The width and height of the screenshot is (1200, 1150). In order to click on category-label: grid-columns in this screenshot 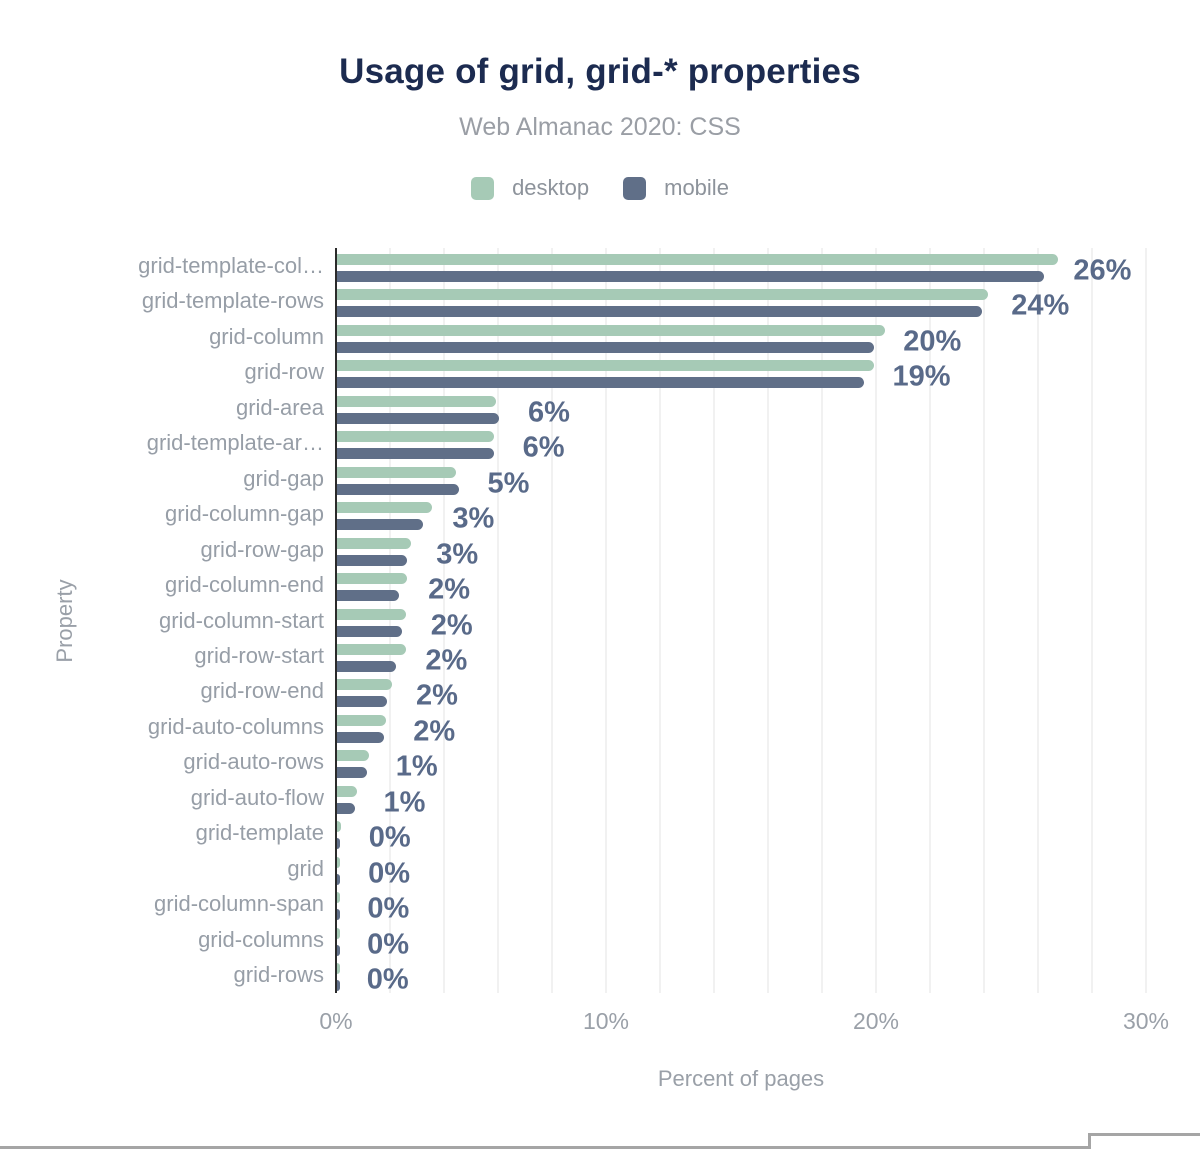, I will do `click(261, 939)`.